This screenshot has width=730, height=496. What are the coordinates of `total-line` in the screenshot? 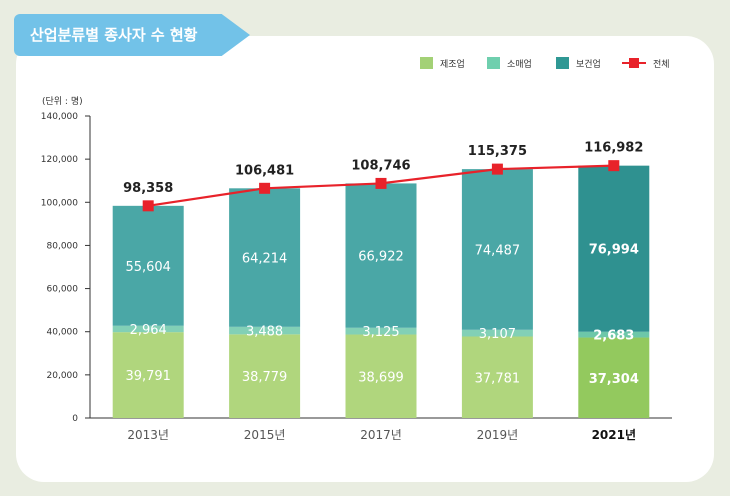 It's located at (381, 186).